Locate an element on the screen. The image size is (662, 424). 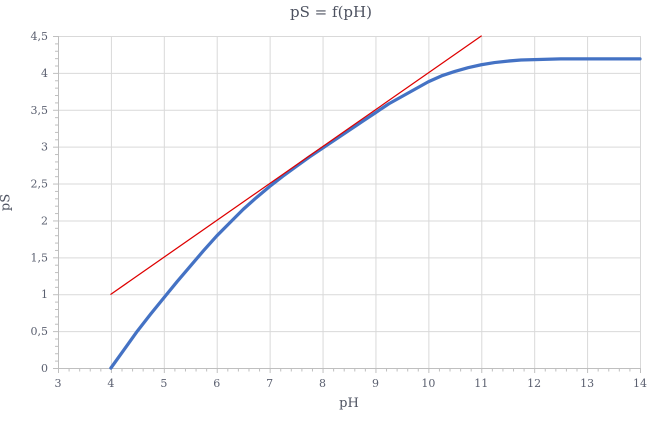
x-tick-label: 4 is located at coordinates (110, 383).